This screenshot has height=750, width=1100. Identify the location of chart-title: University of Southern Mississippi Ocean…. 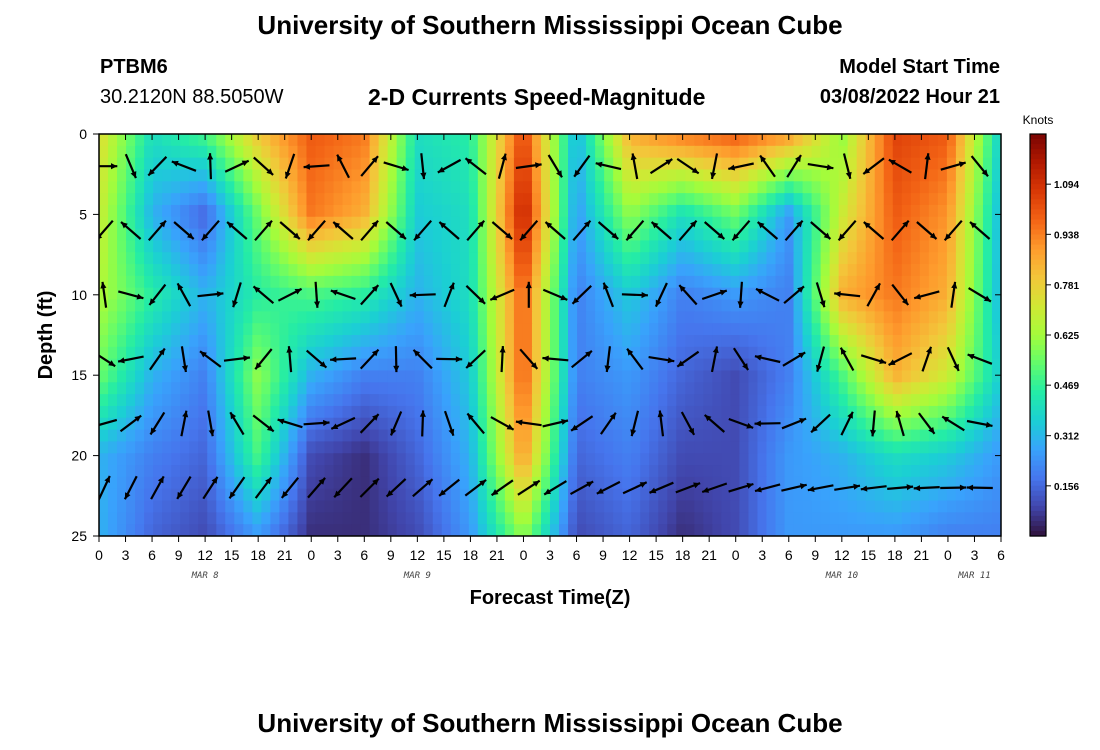
(550, 25).